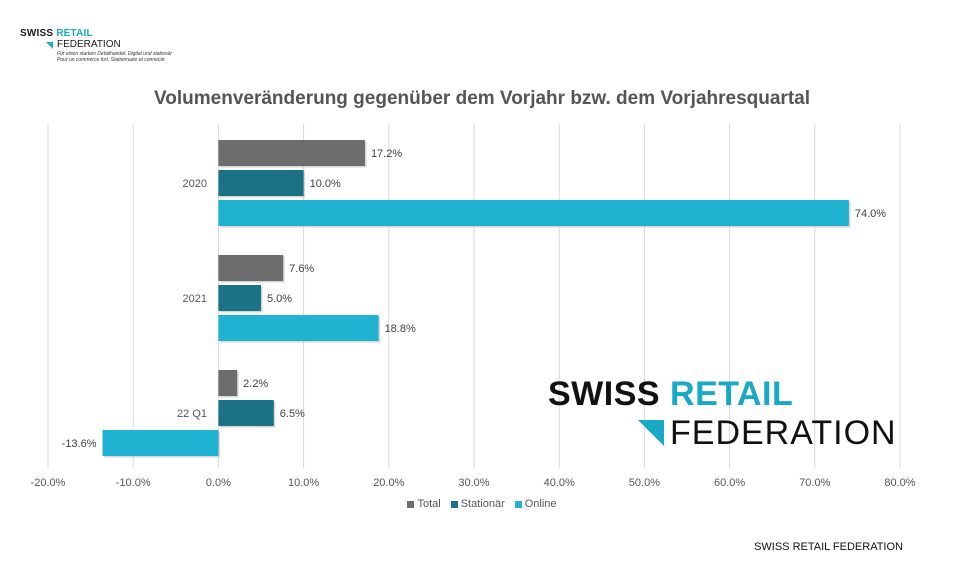  I want to click on logo-big-swiss: SWISS, so click(604, 394).